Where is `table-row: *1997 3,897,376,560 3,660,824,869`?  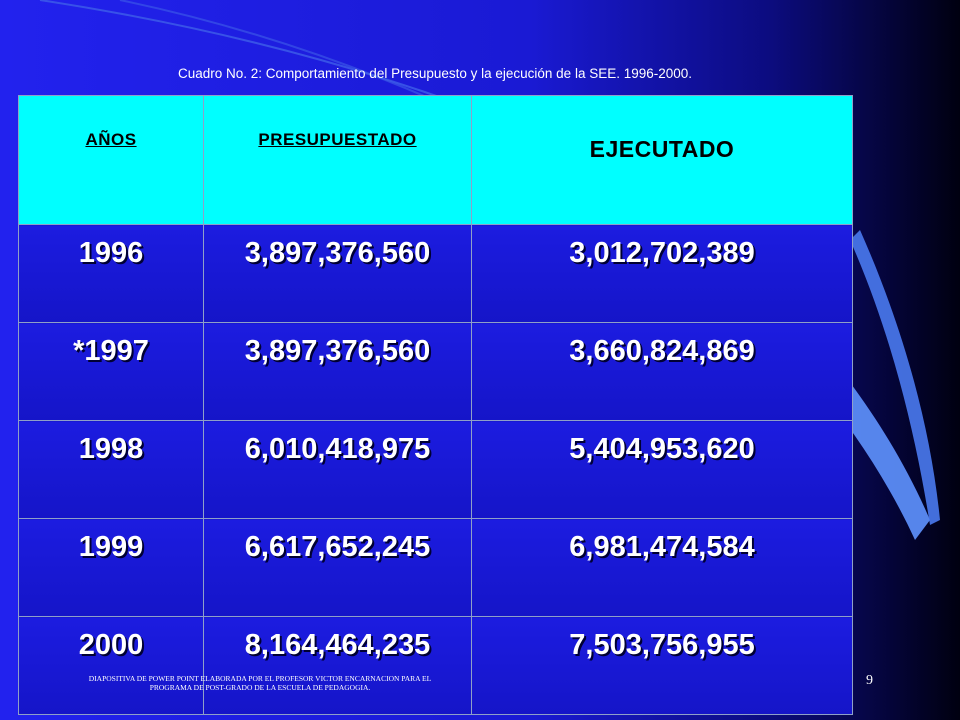 table-row: *1997 3,897,376,560 3,660,824,869 is located at coordinates (435, 371).